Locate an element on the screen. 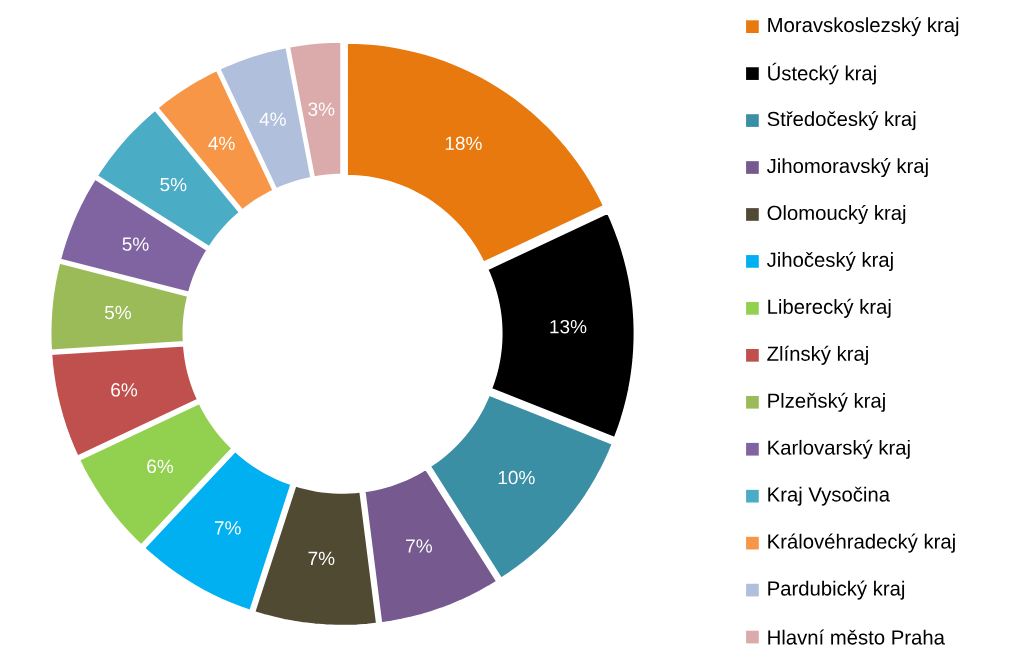 The width and height of the screenshot is (1024, 666). legend-label: Královéhradecký kraj is located at coordinates (861, 543).